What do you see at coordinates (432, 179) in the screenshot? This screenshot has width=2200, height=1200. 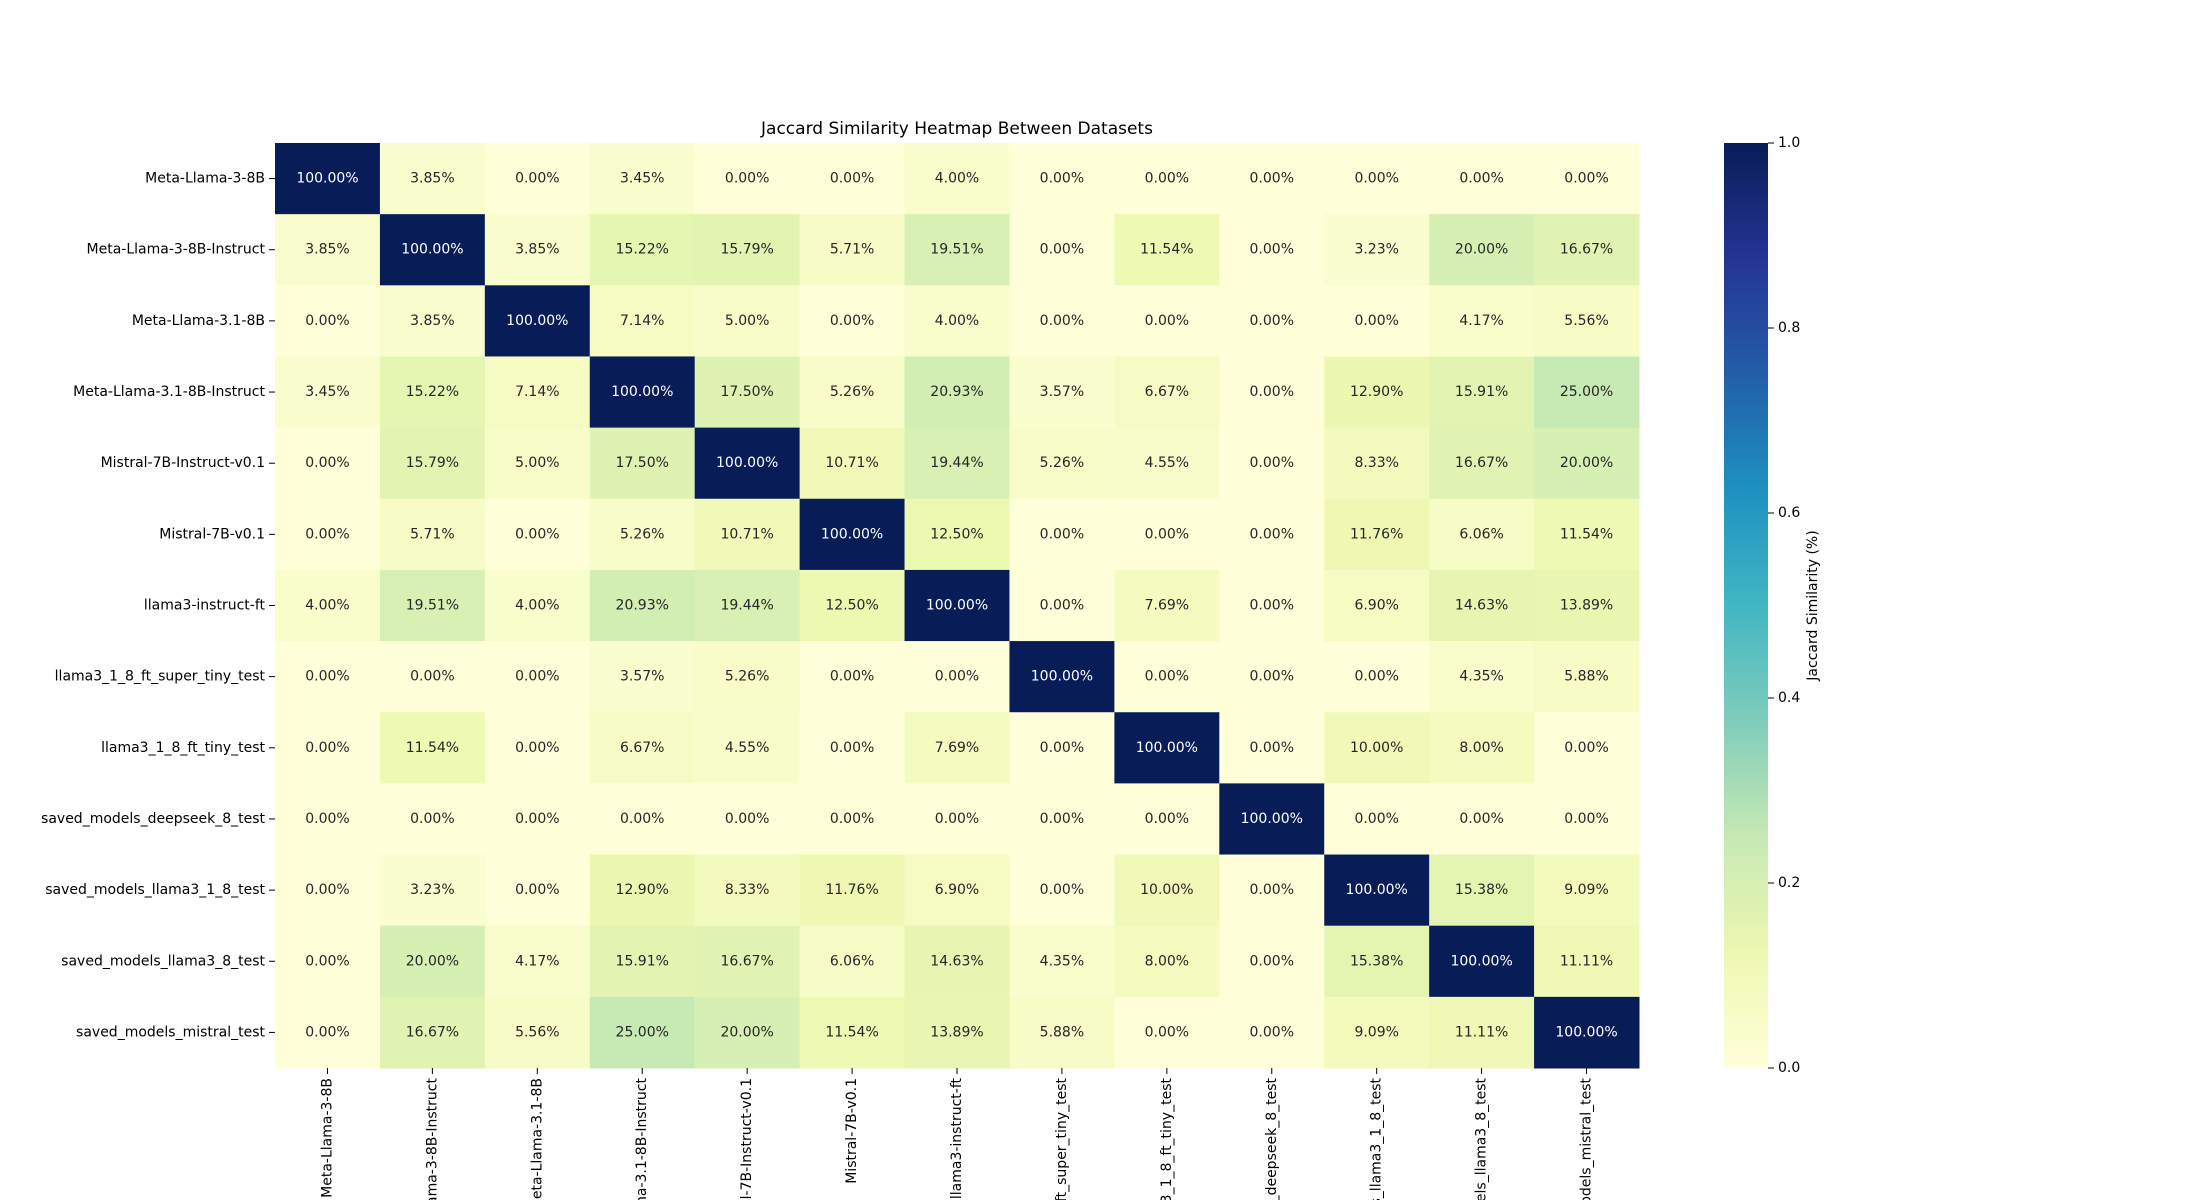 I see `cell-label: 3.85%` at bounding box center [432, 179].